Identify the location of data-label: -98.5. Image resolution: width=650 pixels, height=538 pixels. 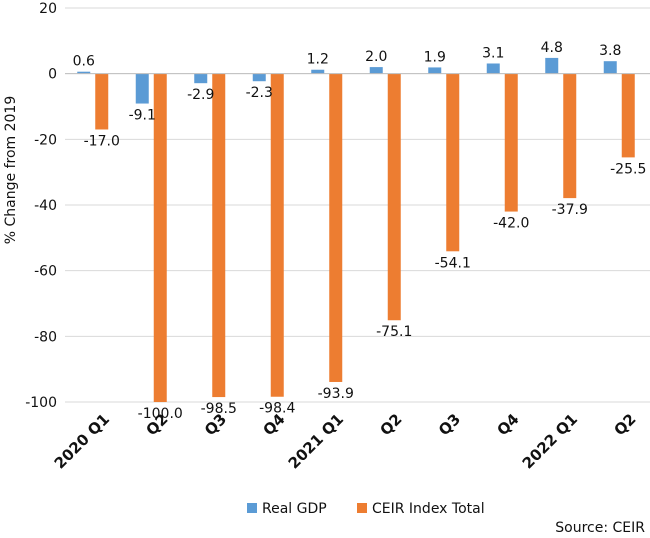
(219, 409).